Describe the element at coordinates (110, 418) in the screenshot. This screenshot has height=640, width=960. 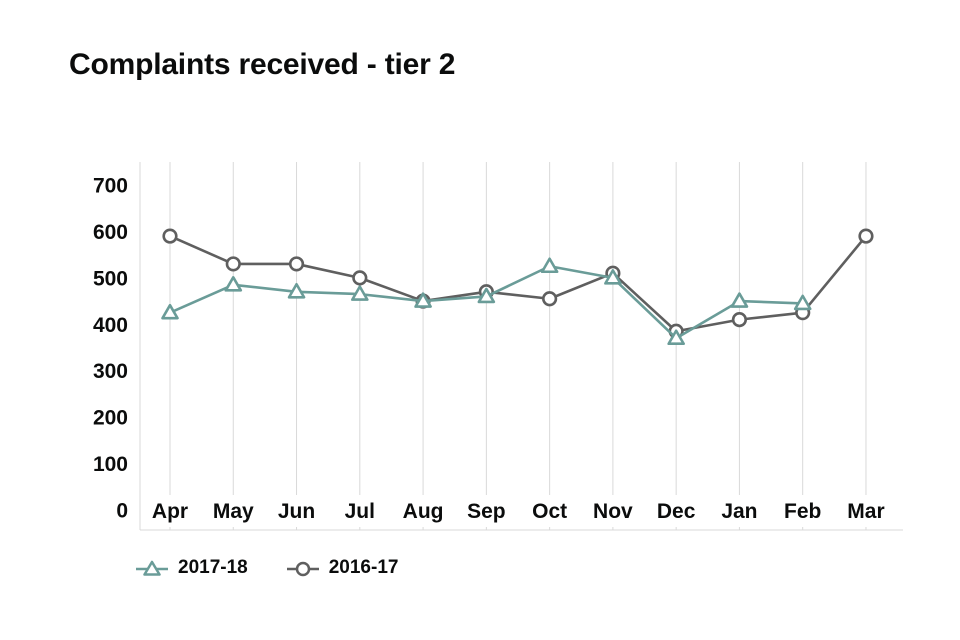
I see `y-tick-label: 200` at that location.